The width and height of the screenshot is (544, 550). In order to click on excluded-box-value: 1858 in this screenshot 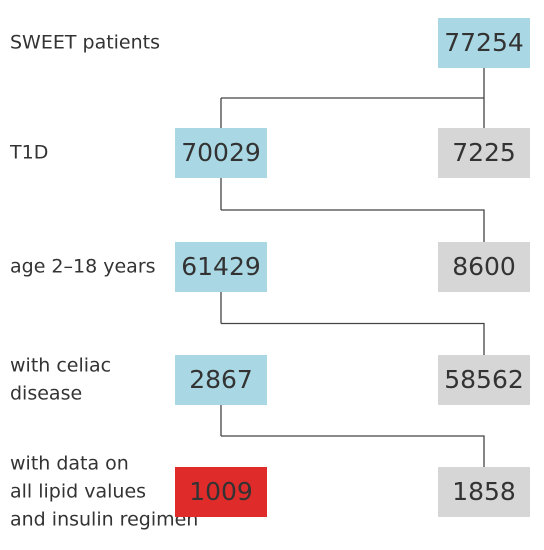, I will do `click(484, 491)`.